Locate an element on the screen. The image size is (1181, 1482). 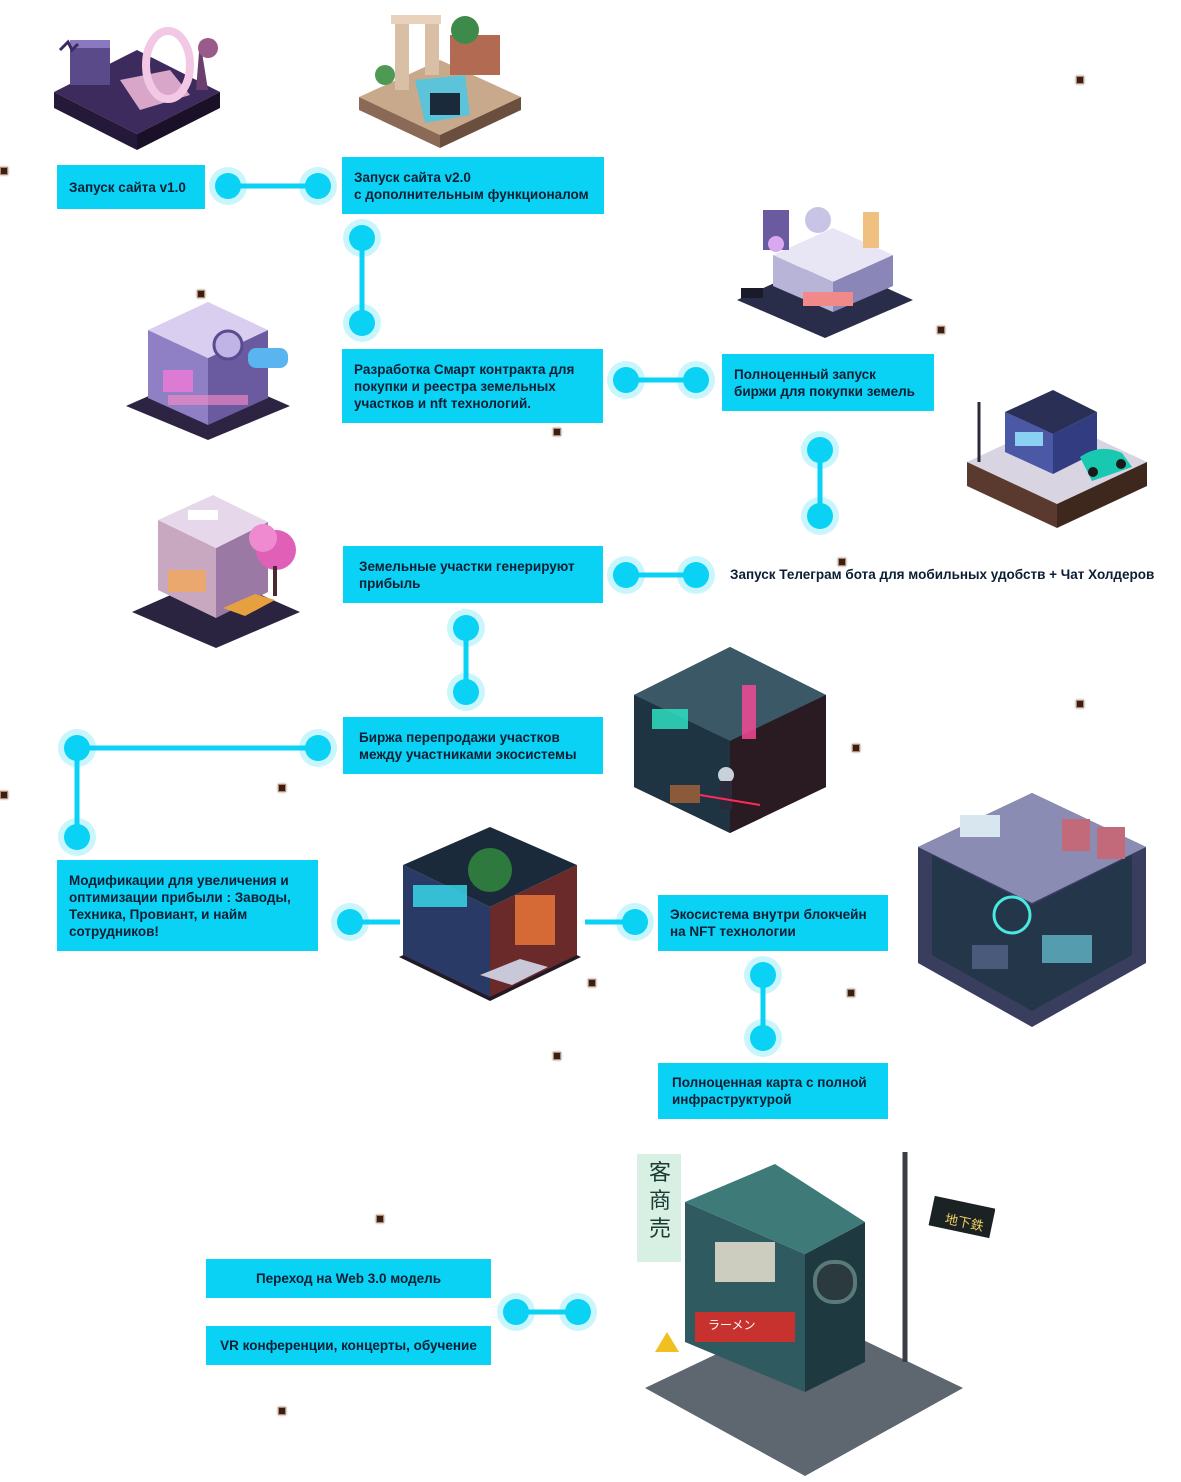
ramen-sign-text: ラーメン is located at coordinates (732, 1325).